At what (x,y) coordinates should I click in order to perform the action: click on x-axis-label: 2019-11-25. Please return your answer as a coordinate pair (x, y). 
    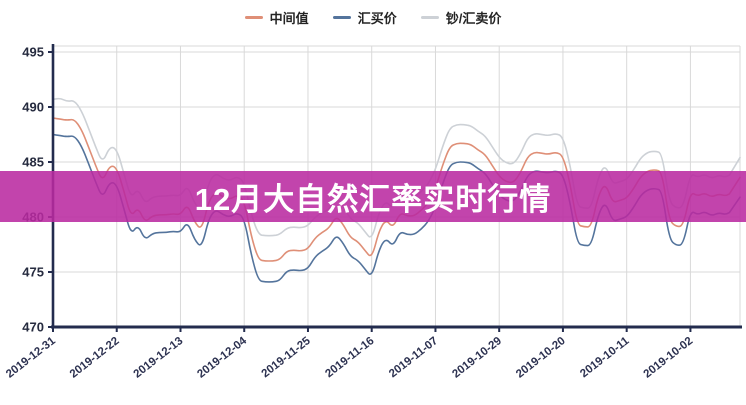
    Looking at the image, I should click on (287, 358).